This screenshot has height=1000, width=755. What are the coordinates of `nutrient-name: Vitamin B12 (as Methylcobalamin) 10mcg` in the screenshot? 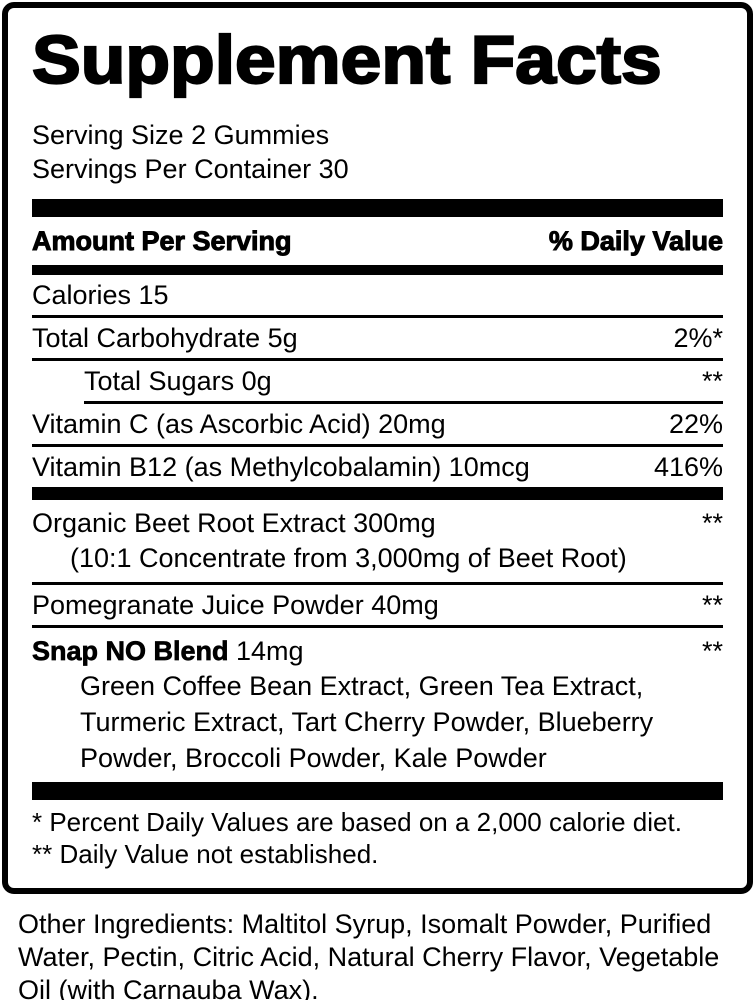 It's located at (281, 467).